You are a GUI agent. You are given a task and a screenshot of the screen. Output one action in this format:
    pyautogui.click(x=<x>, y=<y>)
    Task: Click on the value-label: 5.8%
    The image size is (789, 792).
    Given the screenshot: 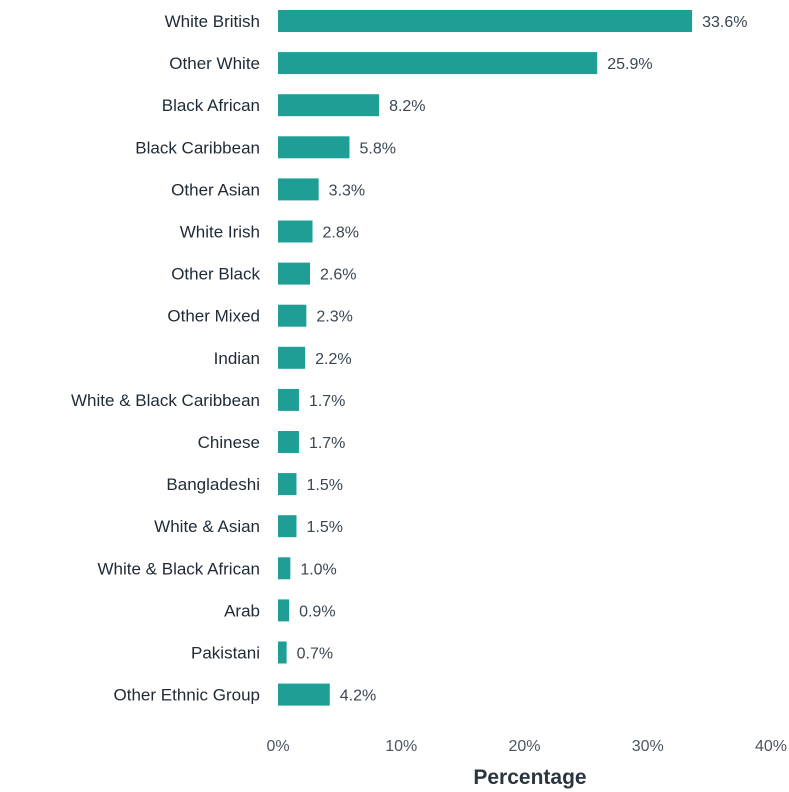 What is the action you would take?
    pyautogui.click(x=377, y=148)
    